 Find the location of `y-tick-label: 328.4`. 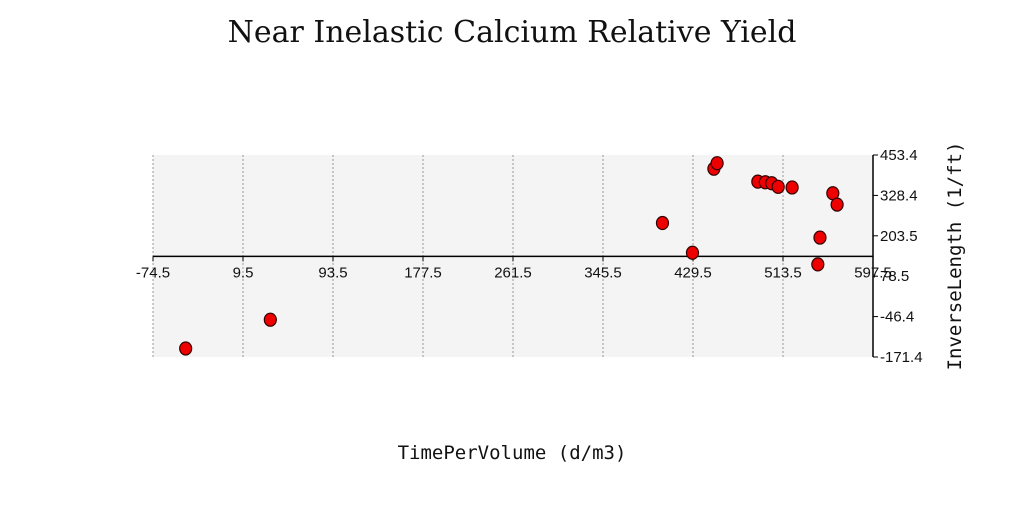

y-tick-label: 328.4 is located at coordinates (899, 195).